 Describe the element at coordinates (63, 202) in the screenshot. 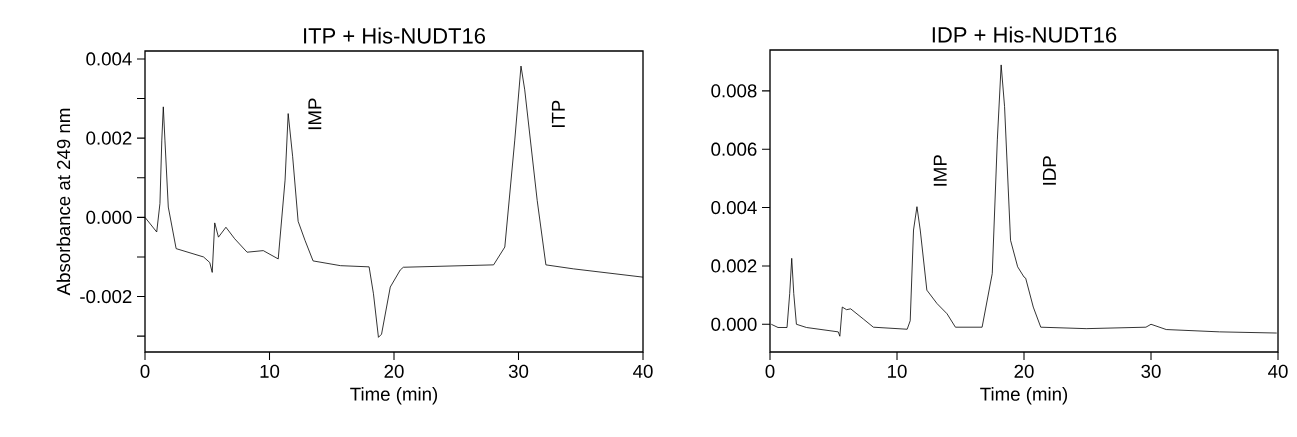

I see `y-axis-title: Absorbance at 249 nm` at that location.